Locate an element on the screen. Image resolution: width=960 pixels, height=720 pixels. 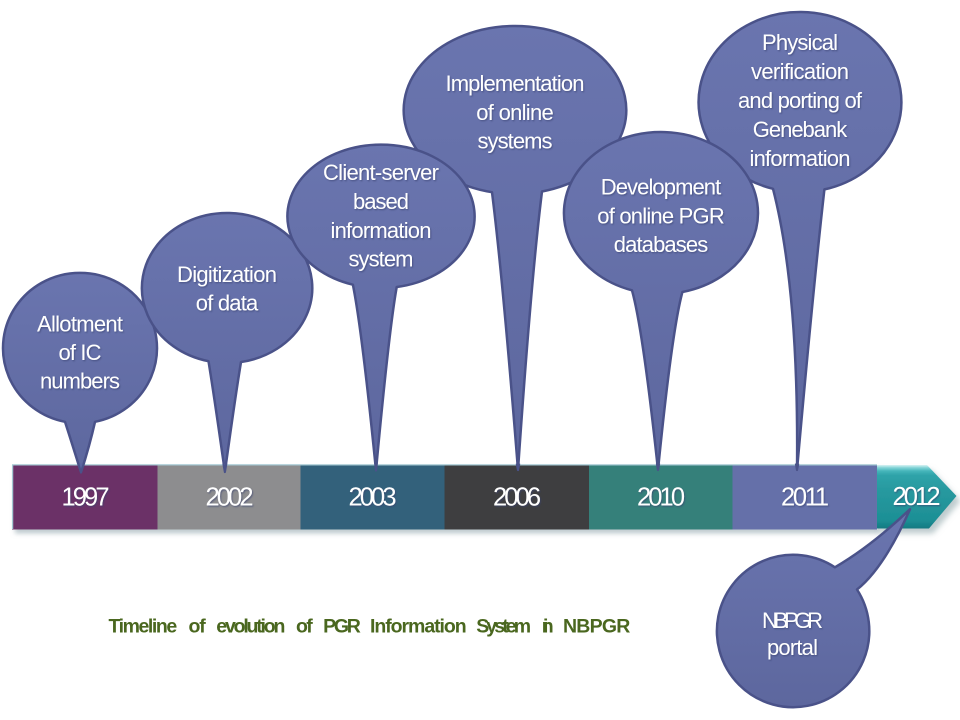
svg-text: PGR is located at coordinates (342, 627).